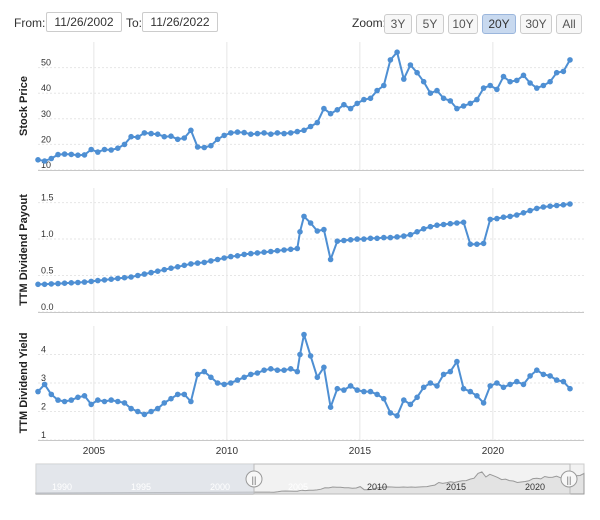 The width and height of the screenshot is (600, 520). Describe the element at coordinates (569, 479) in the screenshot. I see `navigator-right-handle: ||` at that location.